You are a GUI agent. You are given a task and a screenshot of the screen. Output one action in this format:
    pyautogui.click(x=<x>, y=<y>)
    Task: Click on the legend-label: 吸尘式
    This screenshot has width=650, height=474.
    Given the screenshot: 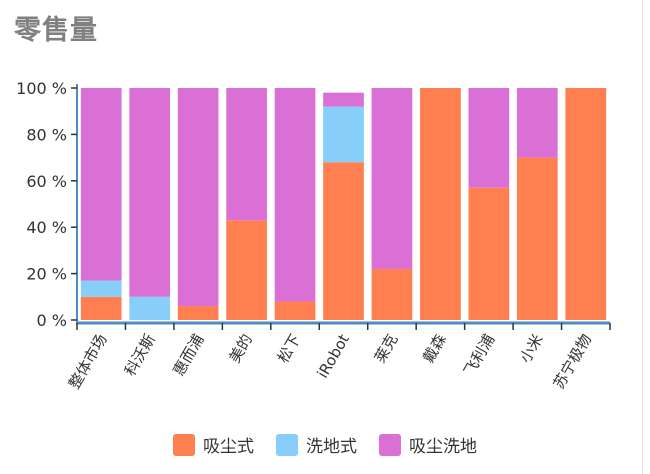 What is the action you would take?
    pyautogui.click(x=228, y=447)
    